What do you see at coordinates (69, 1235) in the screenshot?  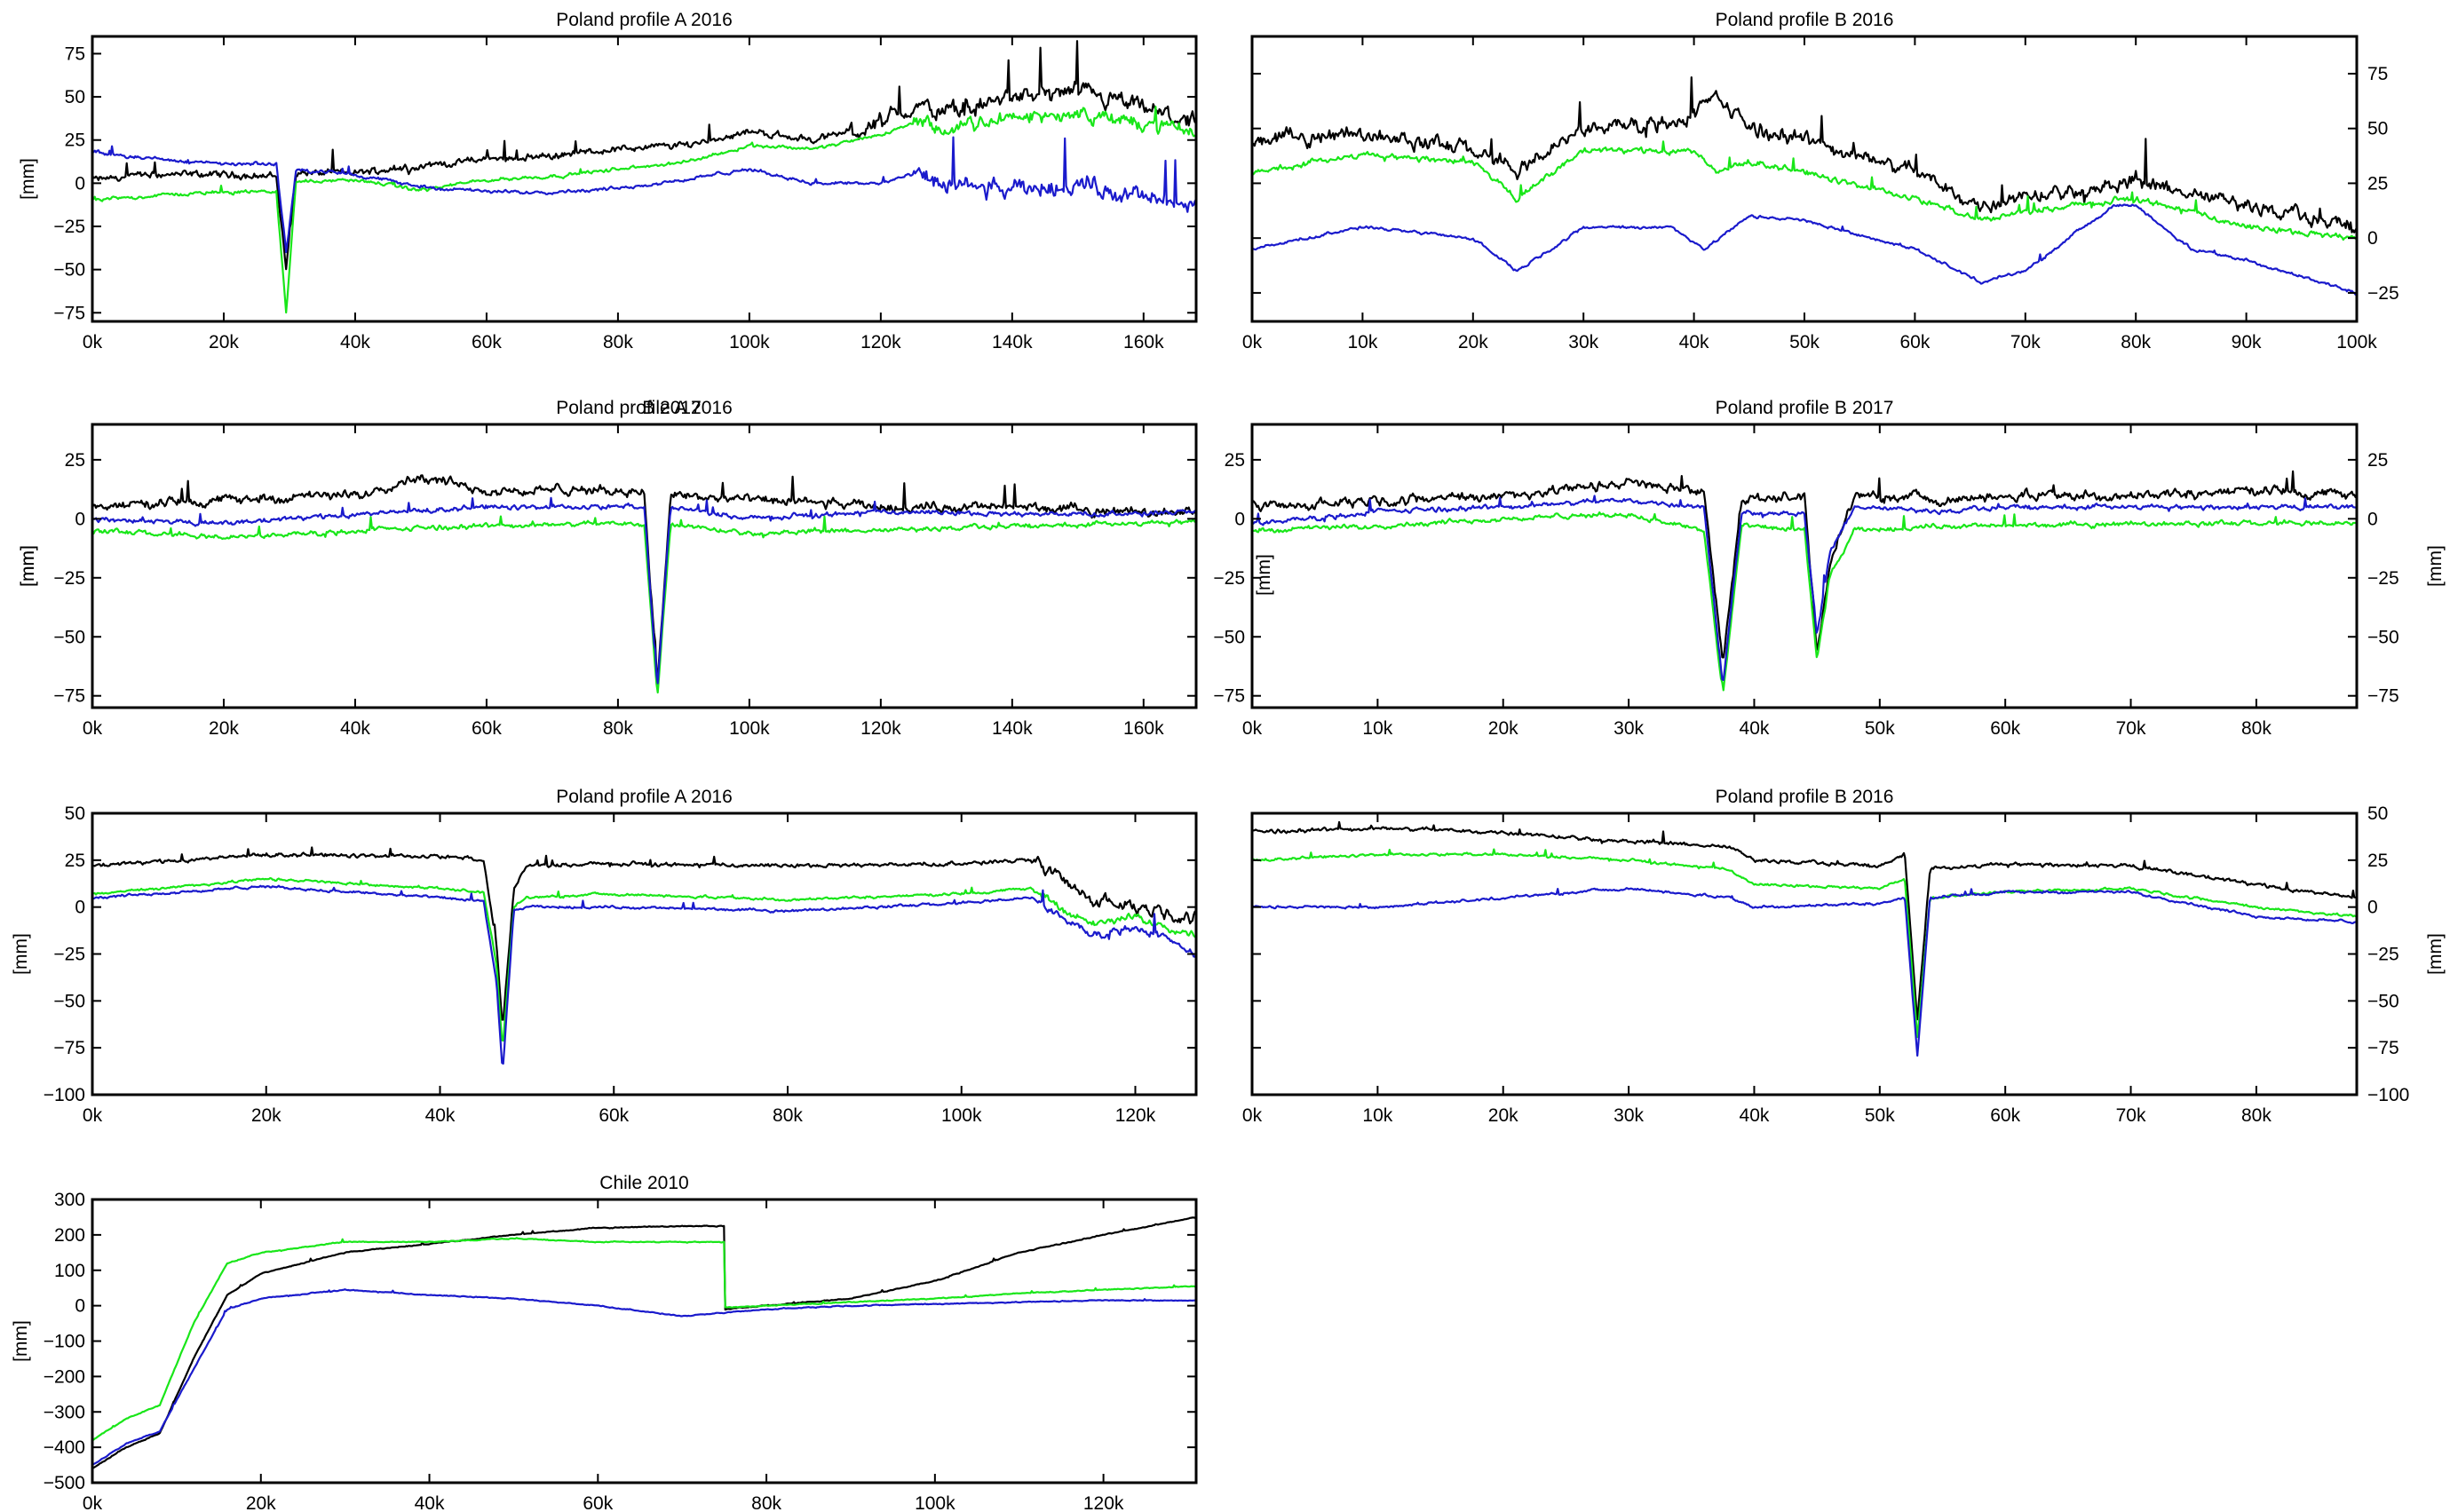 I see `y-tick-label: 200` at bounding box center [69, 1235].